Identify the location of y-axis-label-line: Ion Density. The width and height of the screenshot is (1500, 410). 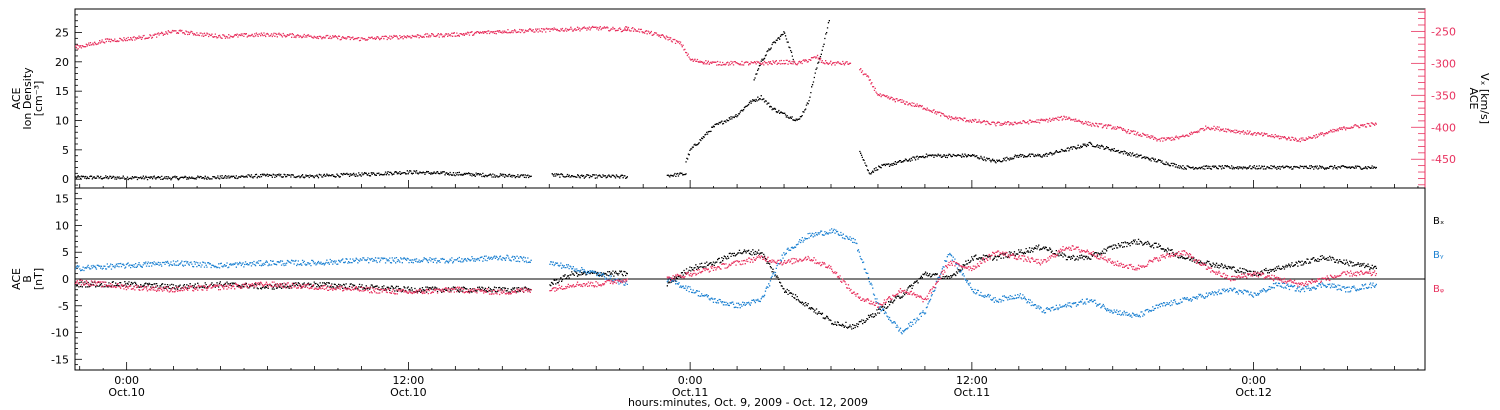
(27, 98).